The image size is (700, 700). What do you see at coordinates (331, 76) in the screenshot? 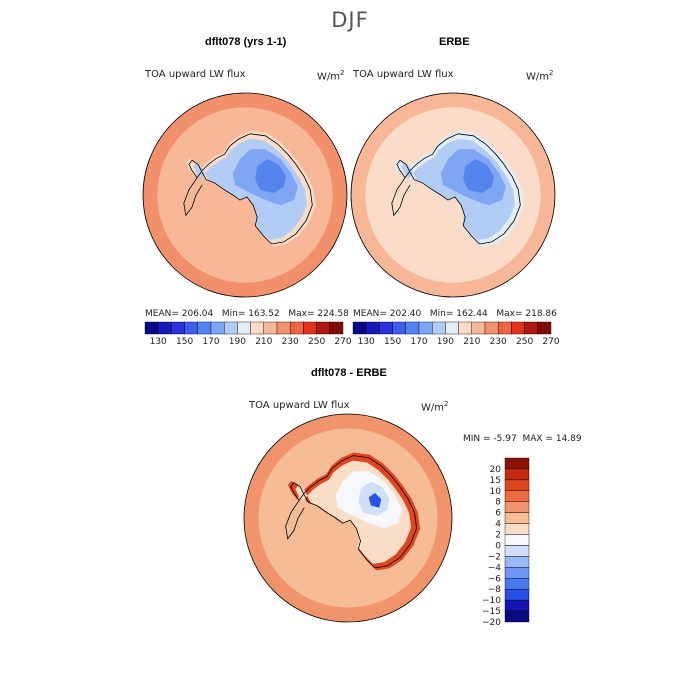
I see `panel1-units: W/m2` at bounding box center [331, 76].